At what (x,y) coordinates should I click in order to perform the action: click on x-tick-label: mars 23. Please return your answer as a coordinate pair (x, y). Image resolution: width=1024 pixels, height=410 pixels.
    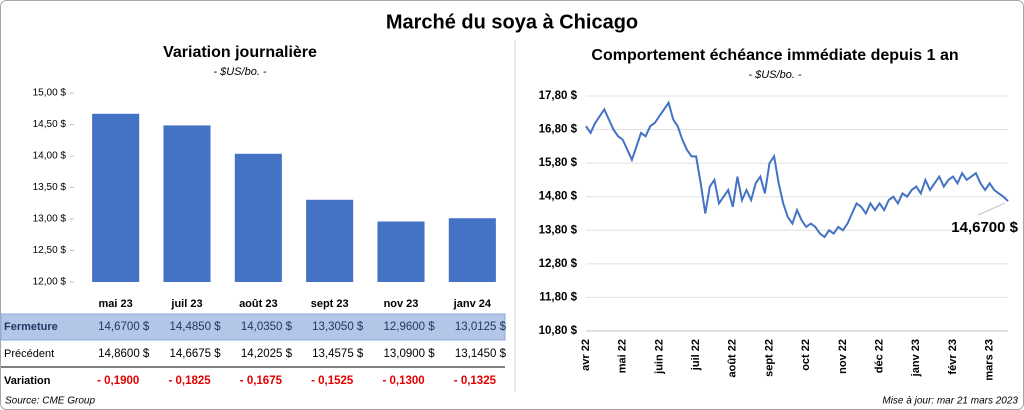
    Looking at the image, I should click on (990, 360).